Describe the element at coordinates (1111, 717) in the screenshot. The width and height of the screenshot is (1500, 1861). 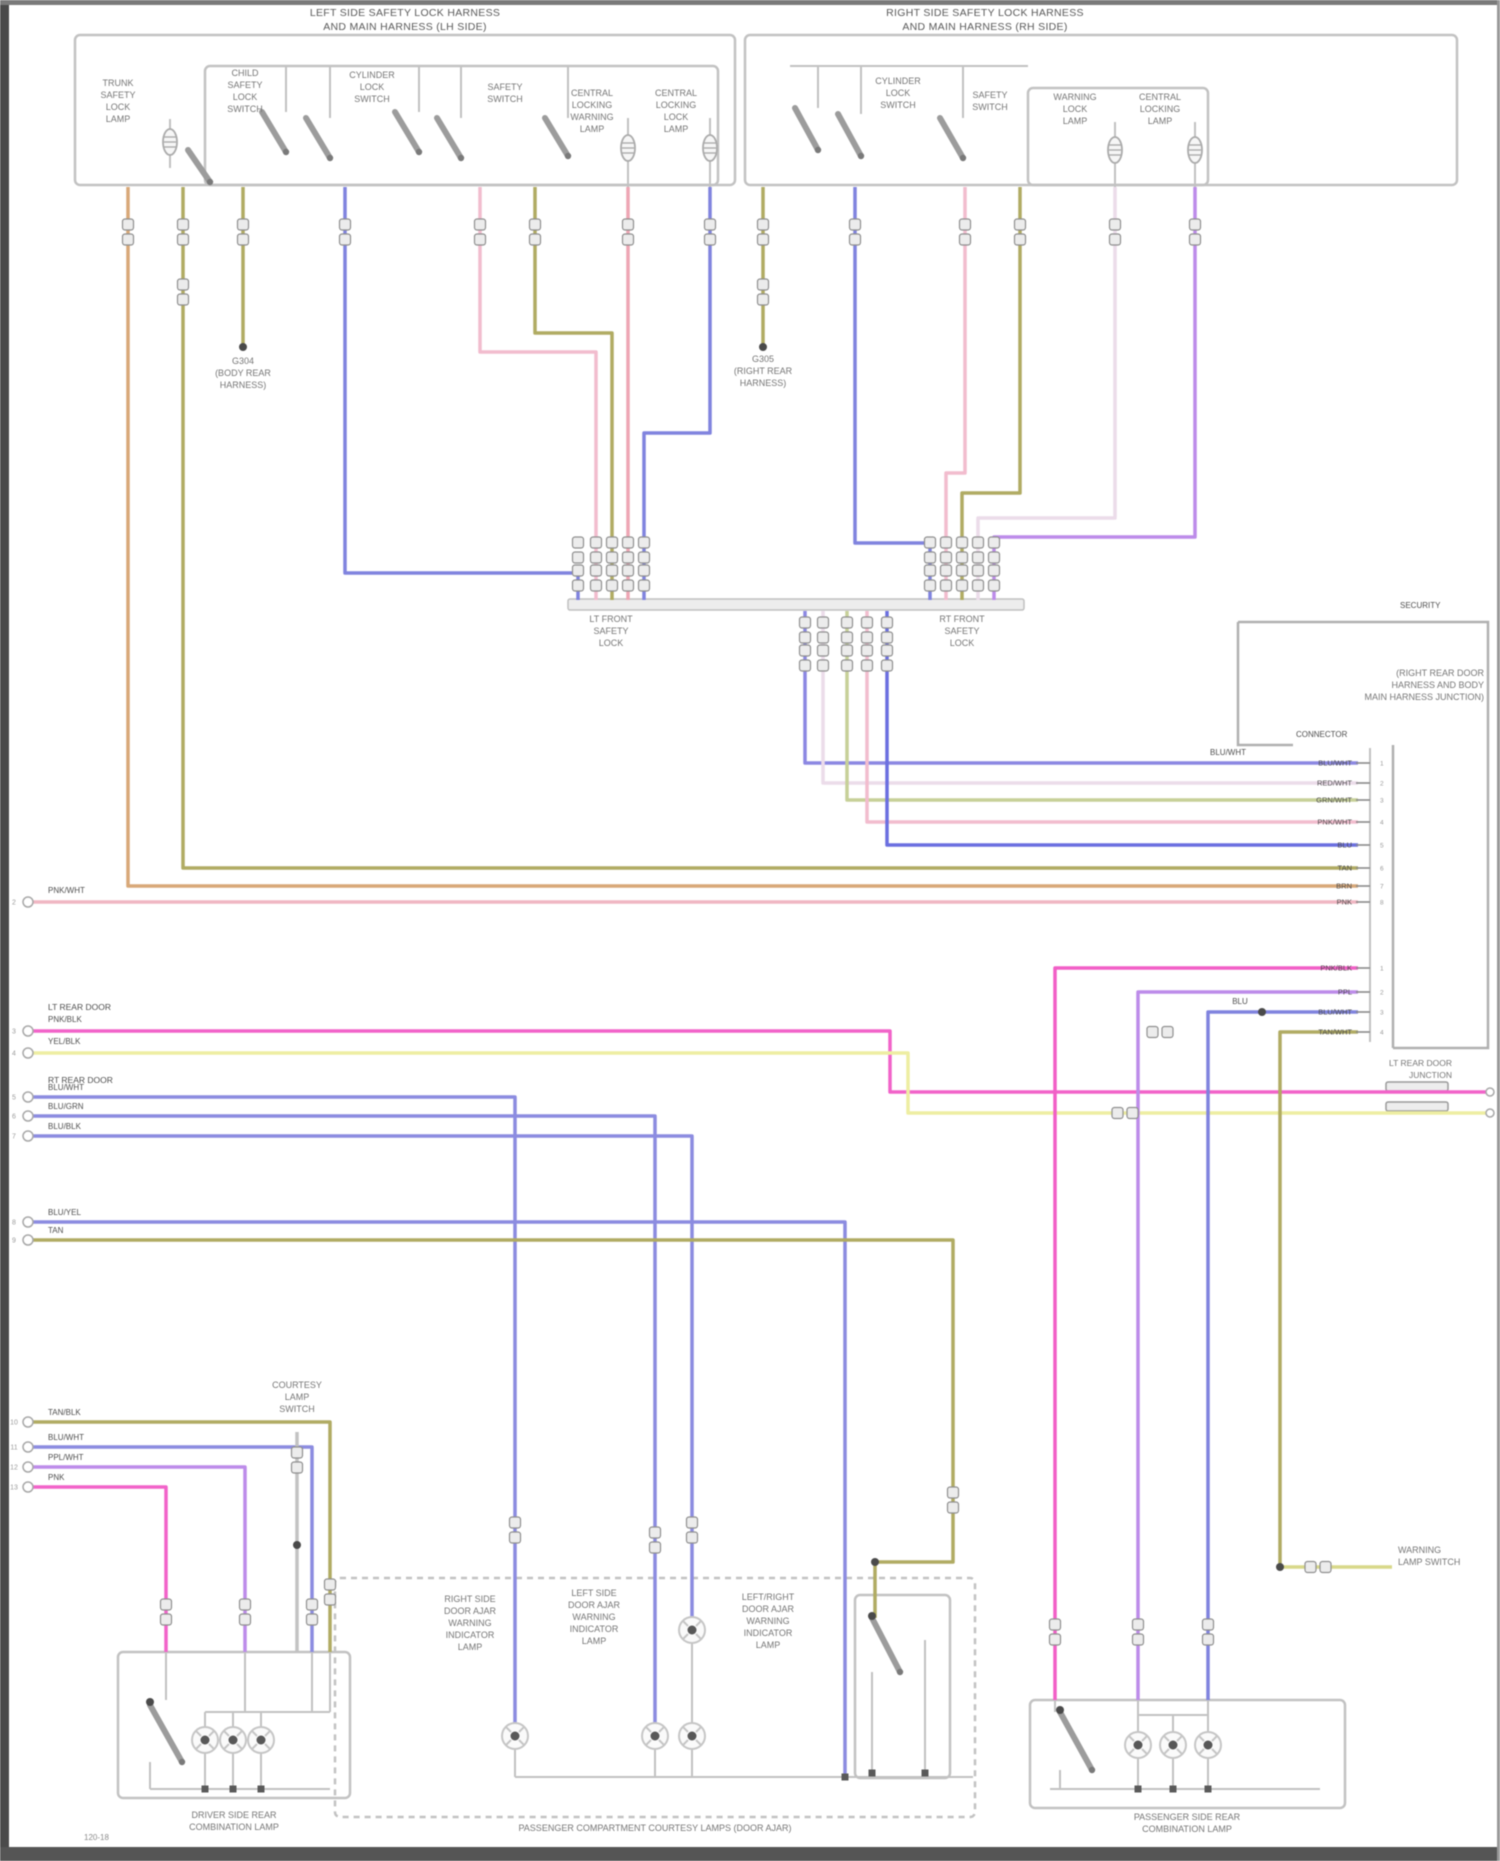
I see `wire-center-pnk-wht` at that location.